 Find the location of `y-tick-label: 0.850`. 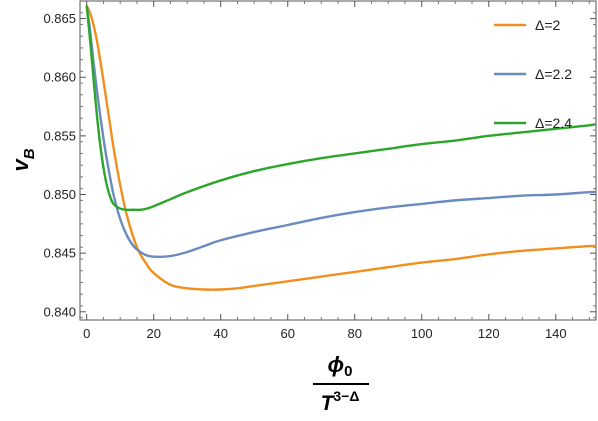

y-tick-label: 0.850 is located at coordinates (59, 194).